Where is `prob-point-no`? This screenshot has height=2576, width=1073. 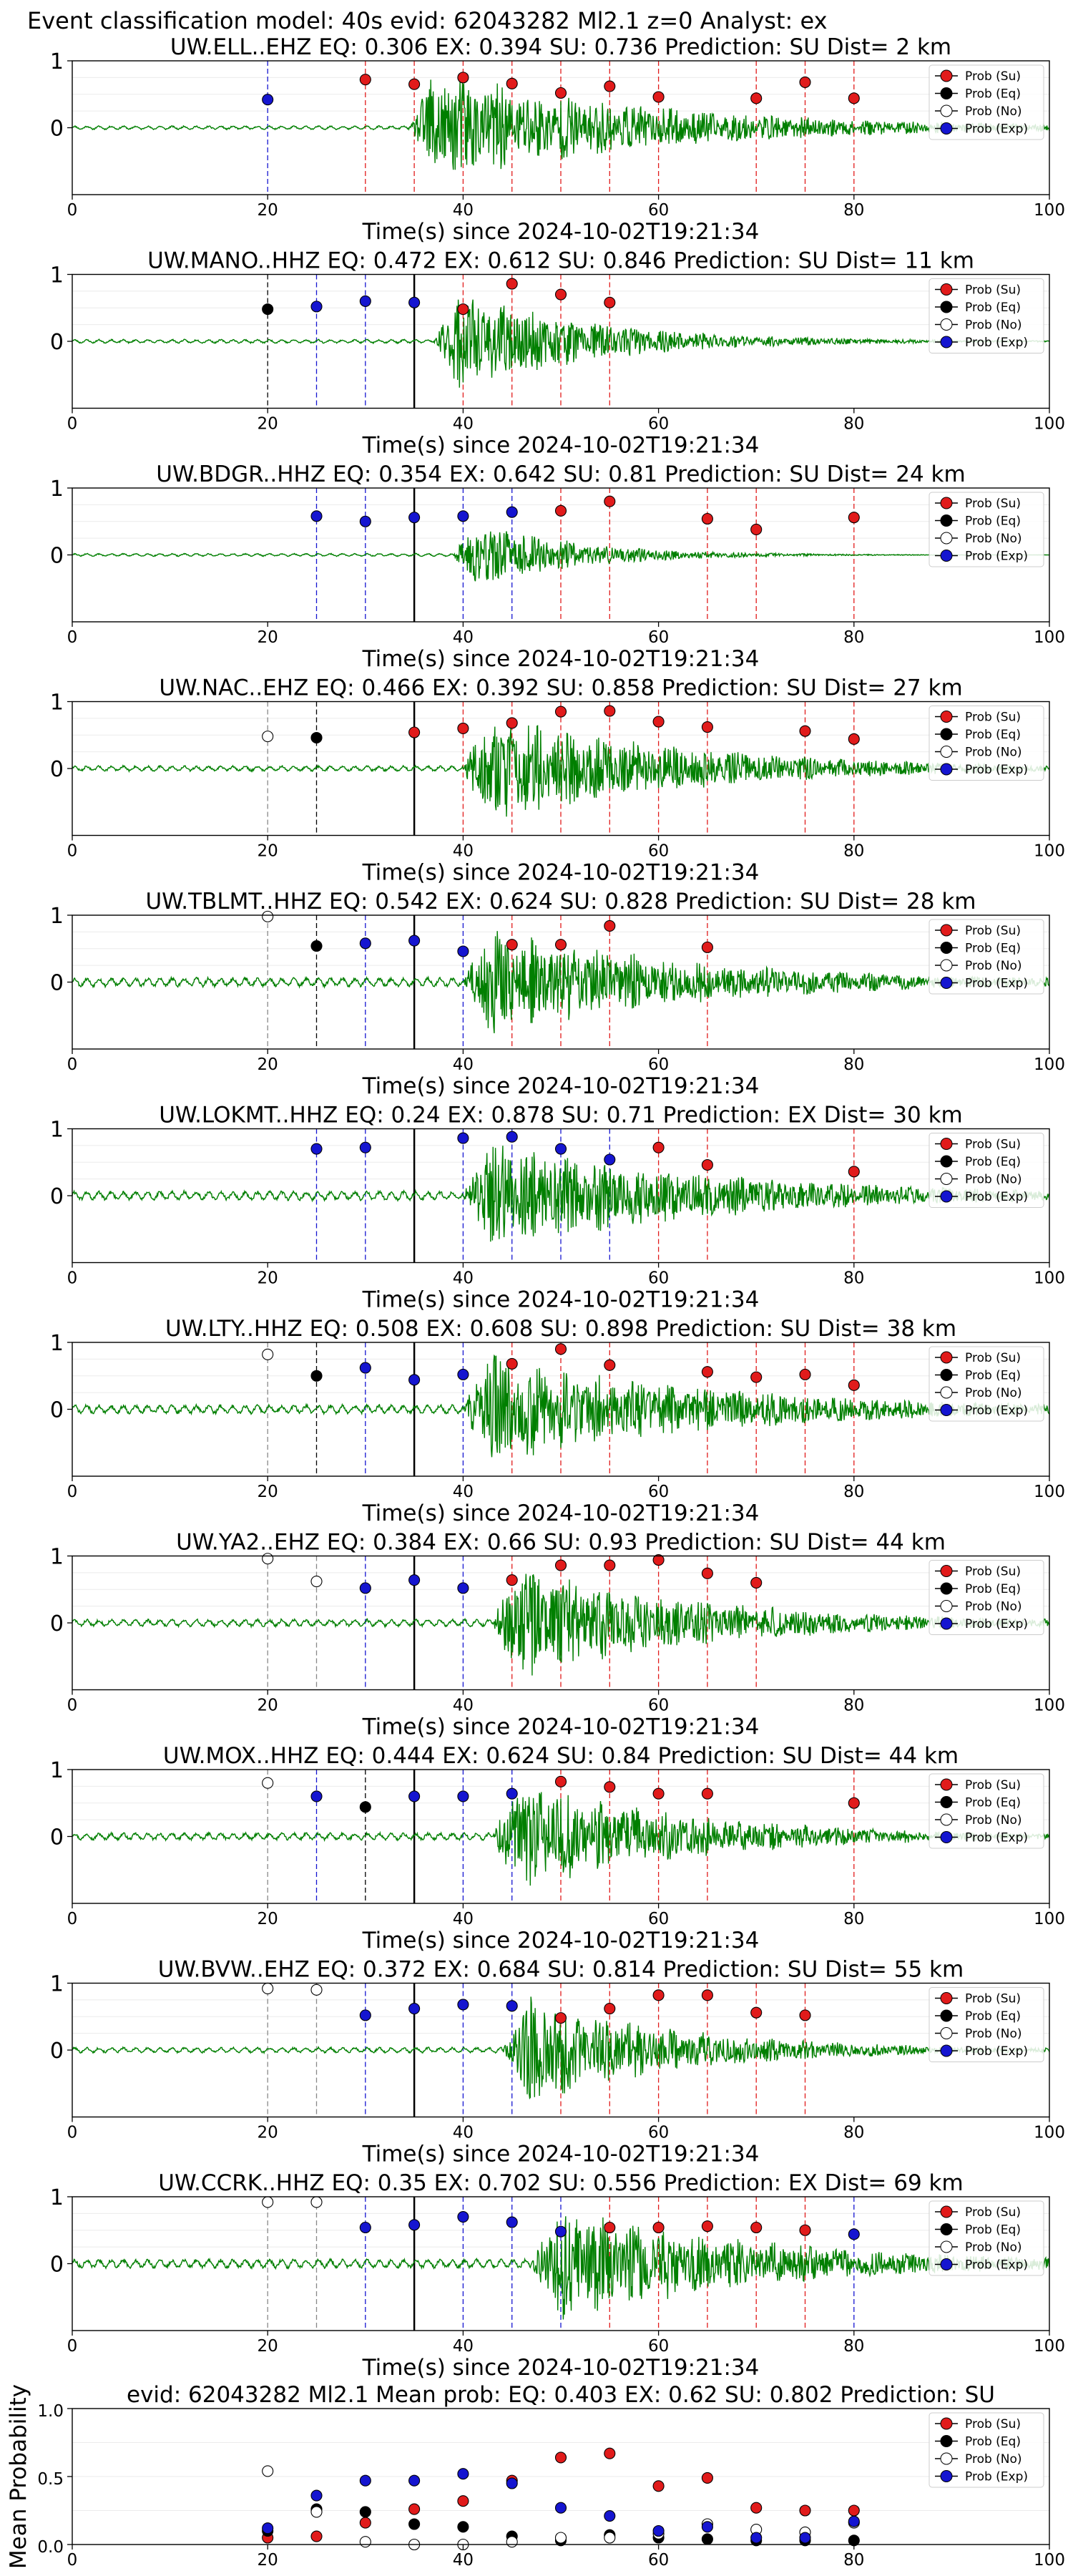
prob-point-no is located at coordinates (316, 1581).